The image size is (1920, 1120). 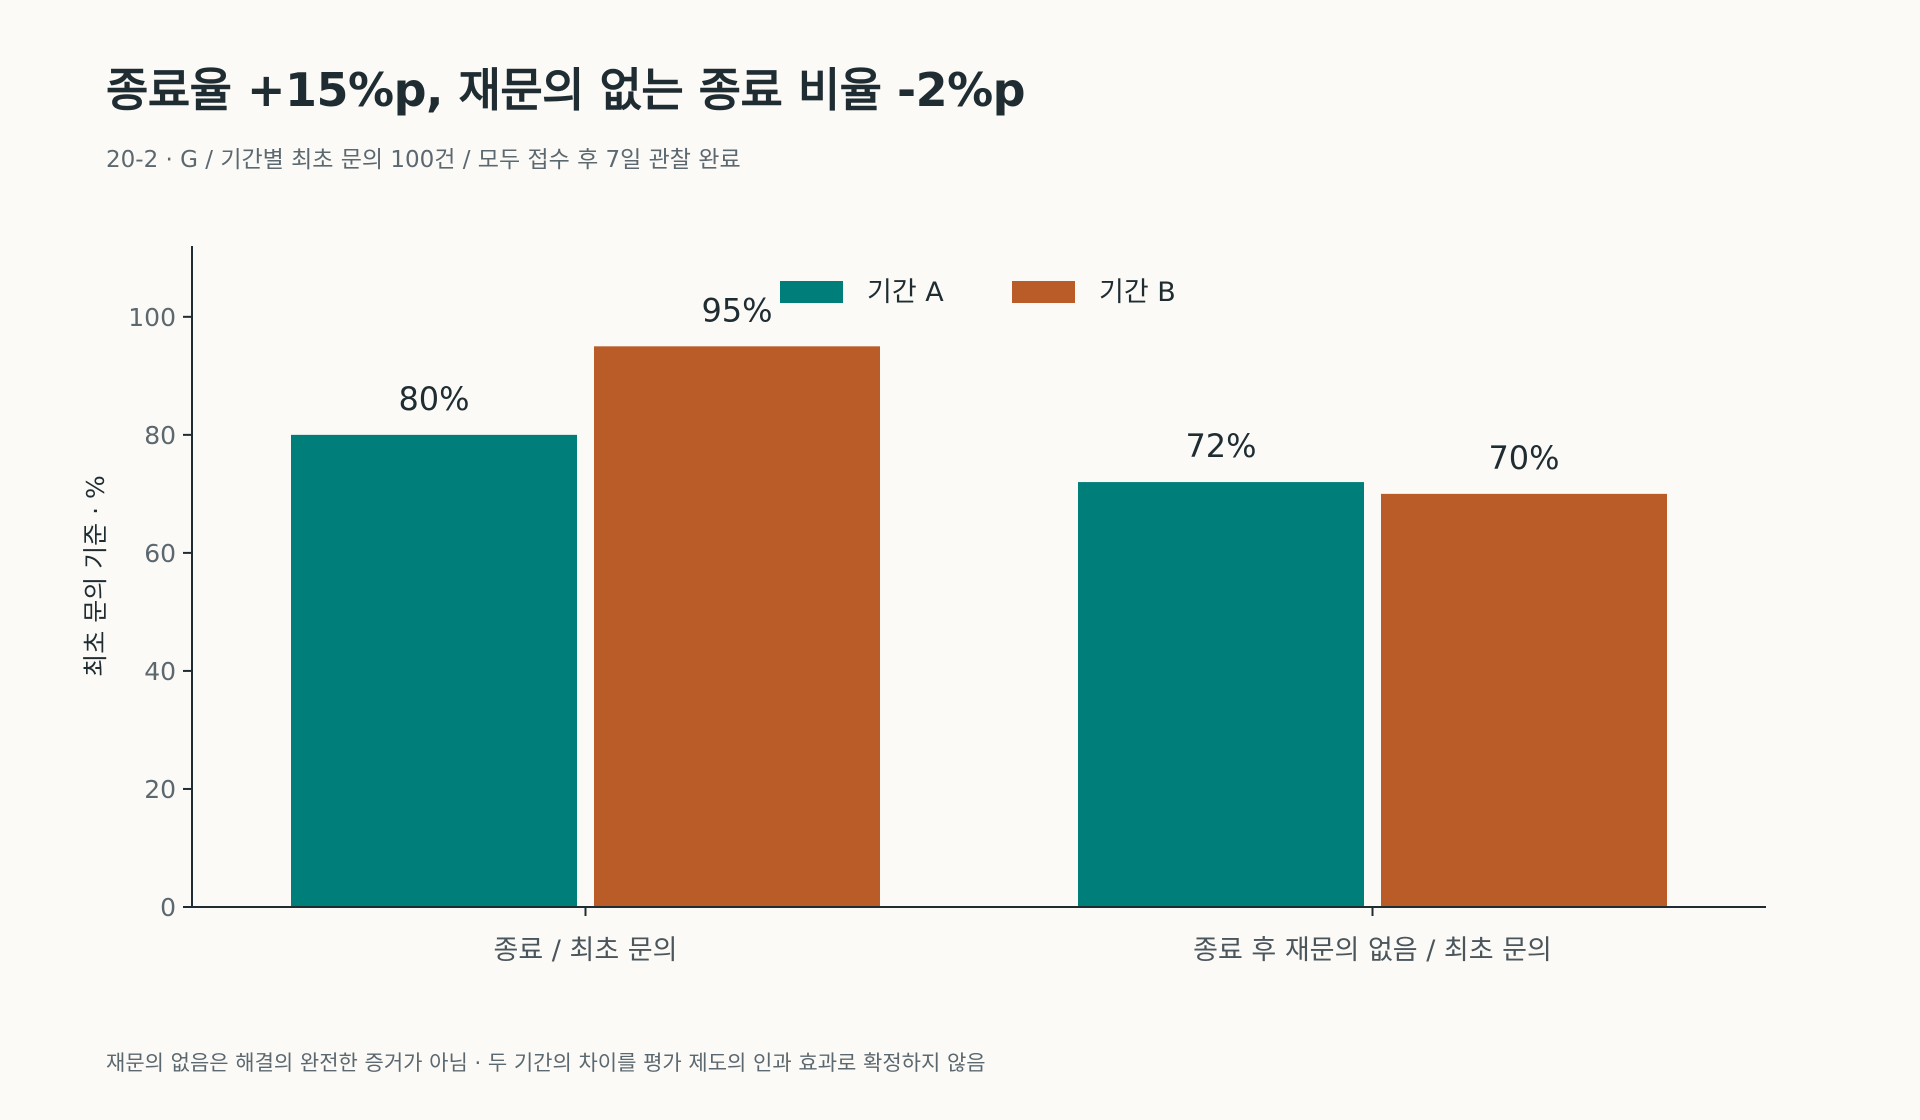 I want to click on legend-label: 기간 B, so click(x=1137, y=292).